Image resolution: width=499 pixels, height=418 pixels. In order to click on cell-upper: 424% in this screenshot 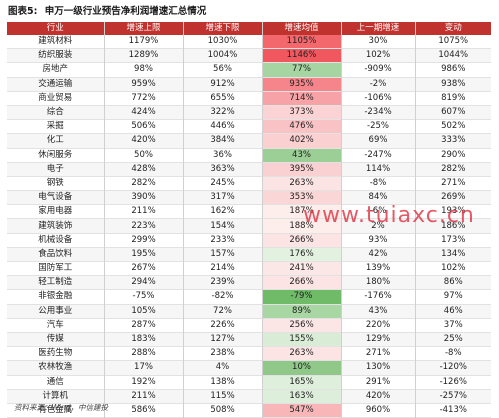, I will do `click(144, 112)`.